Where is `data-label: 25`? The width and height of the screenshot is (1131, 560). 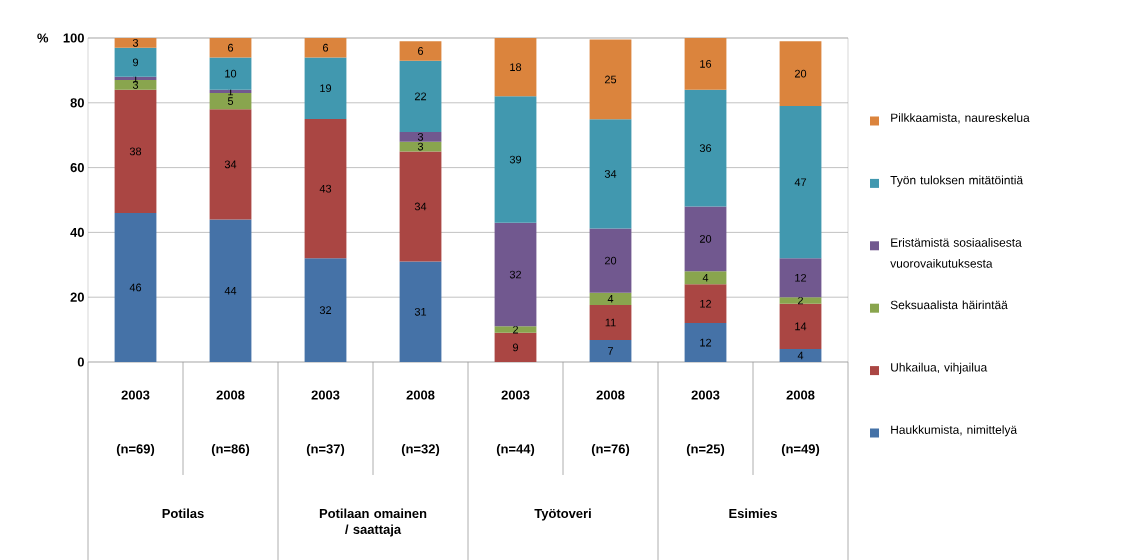 data-label: 25 is located at coordinates (610, 79).